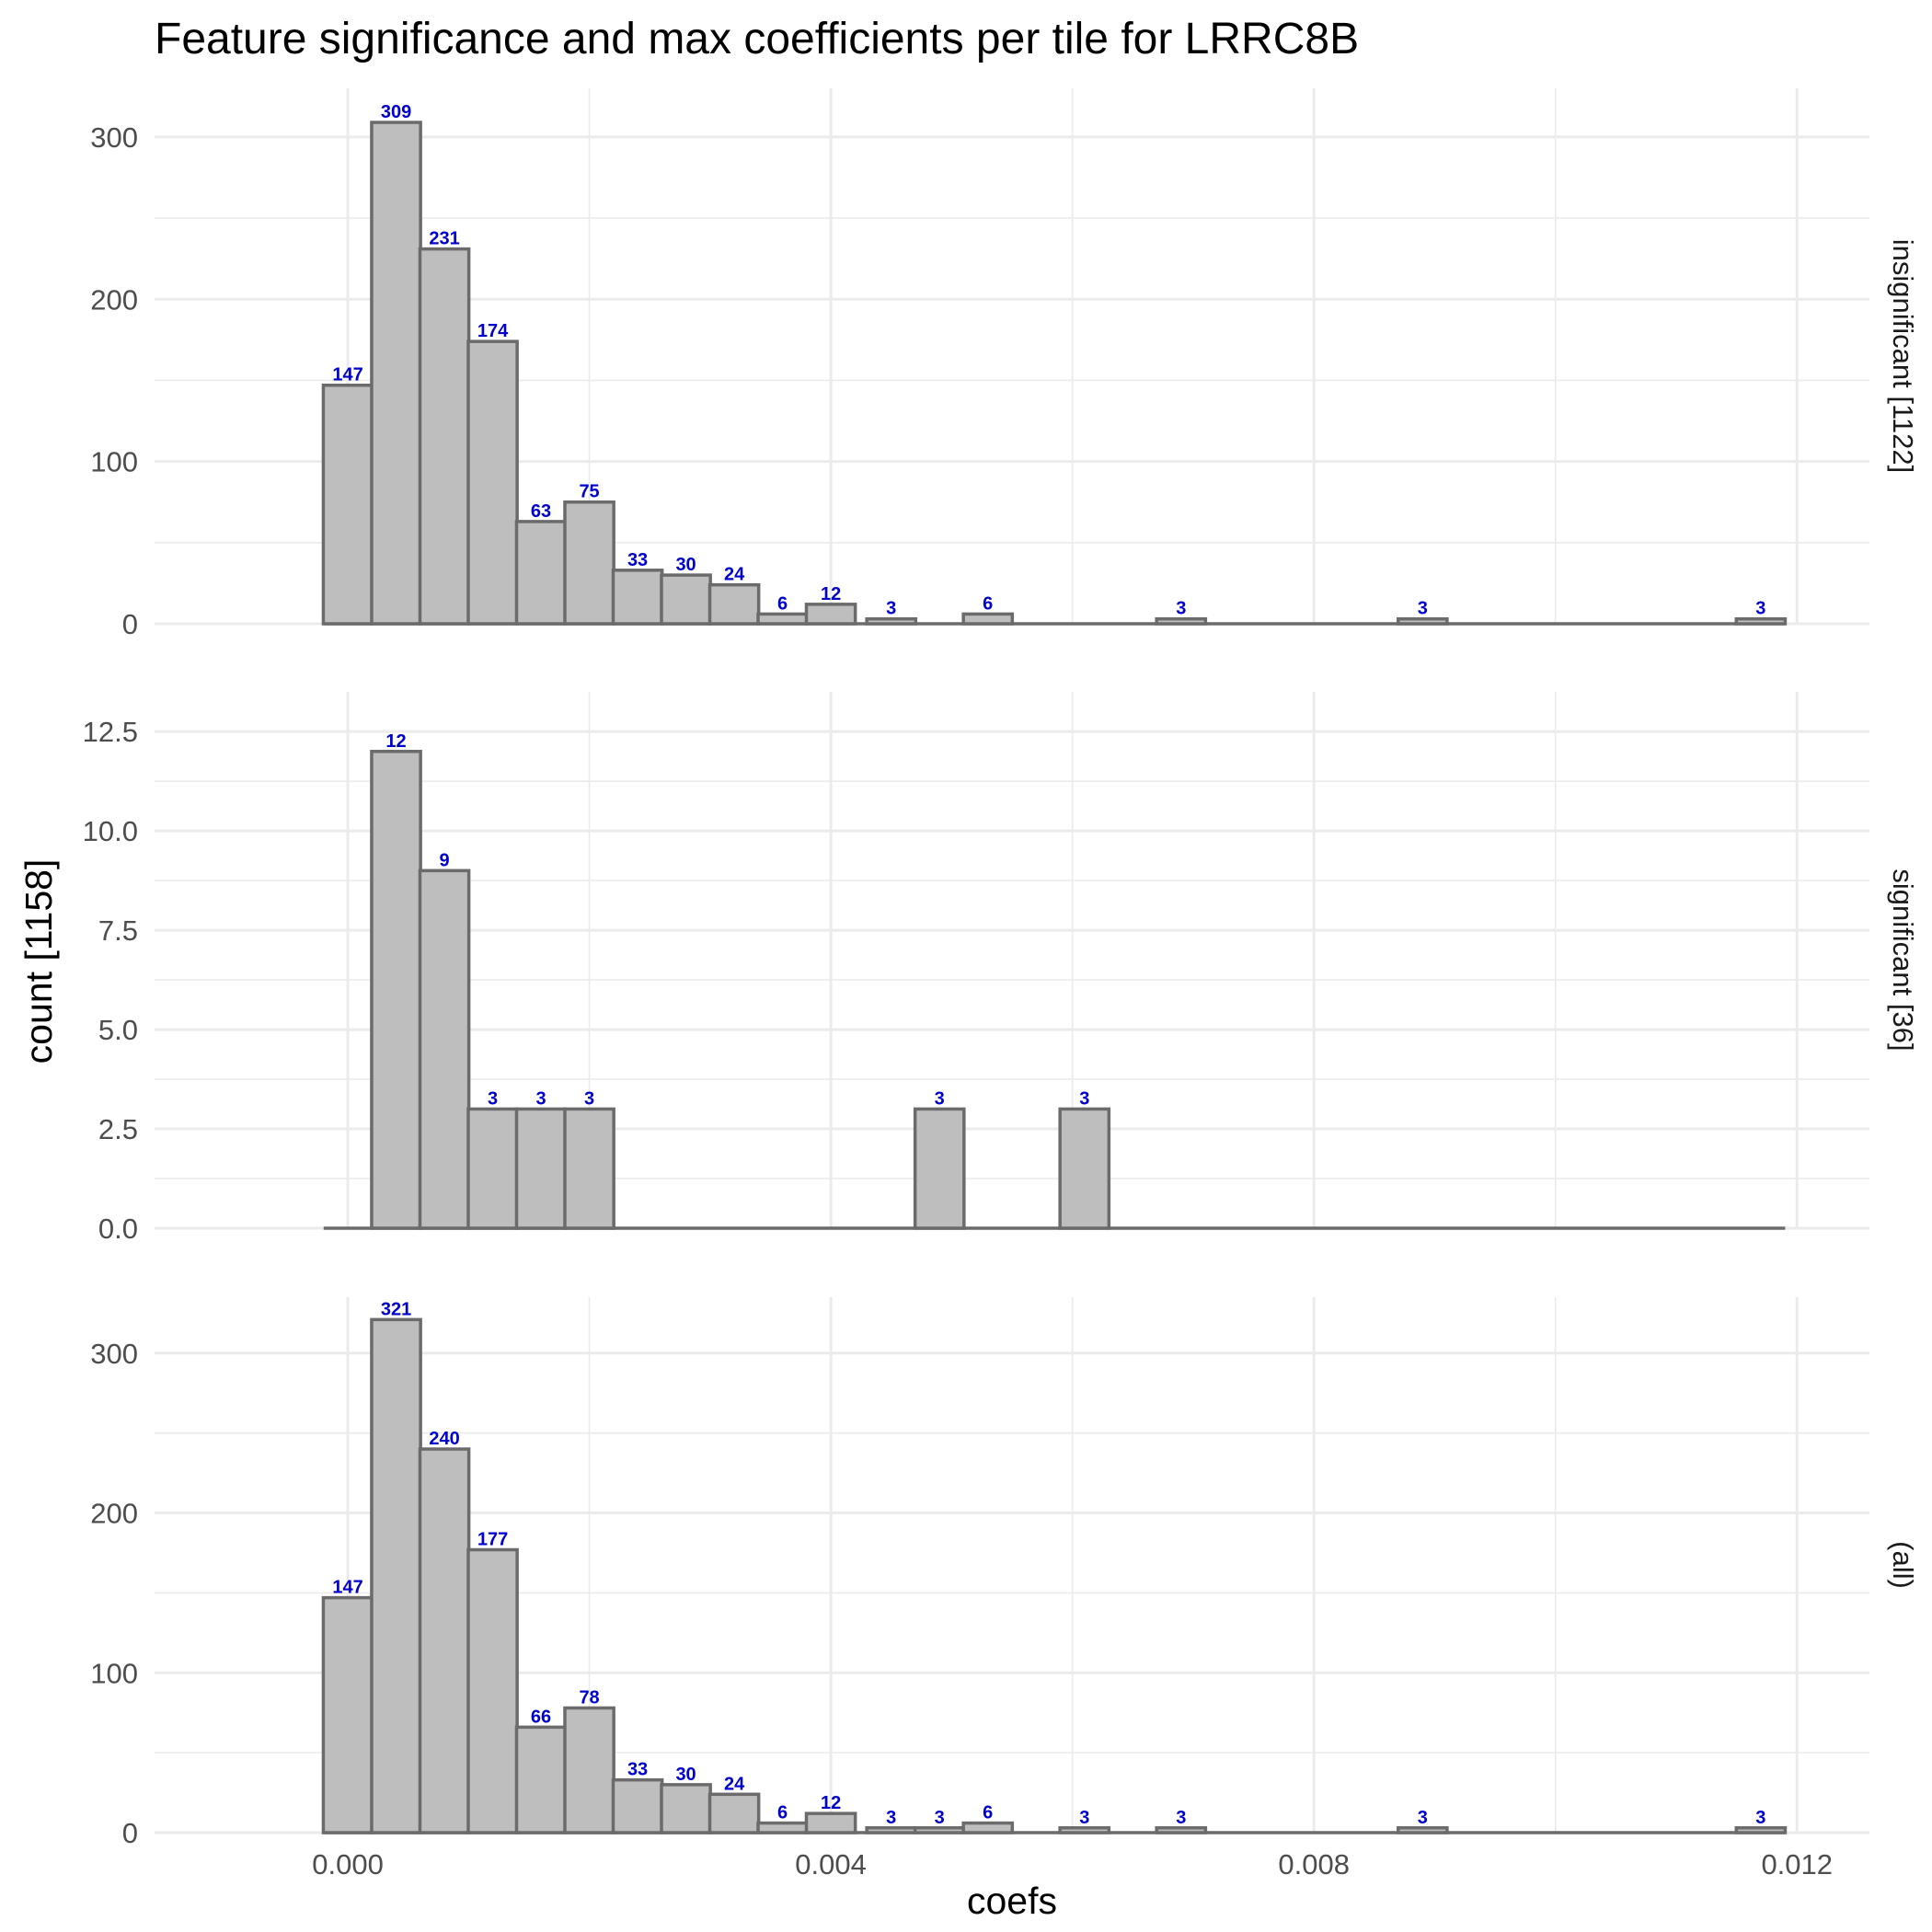 Image resolution: width=1932 pixels, height=1932 pixels. Describe the element at coordinates (589, 492) in the screenshot. I see `bar-count-label: 75` at that location.